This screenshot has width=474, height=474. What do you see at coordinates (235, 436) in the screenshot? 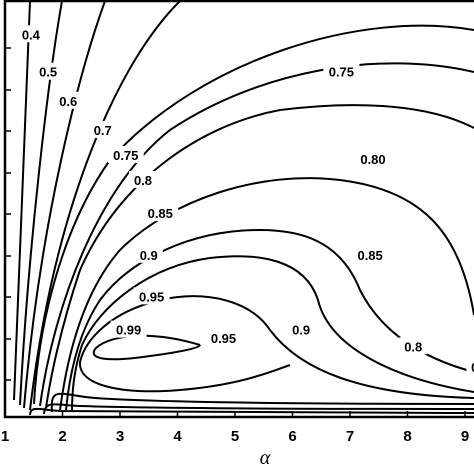
I see `x-tick-label: 5` at bounding box center [235, 436].